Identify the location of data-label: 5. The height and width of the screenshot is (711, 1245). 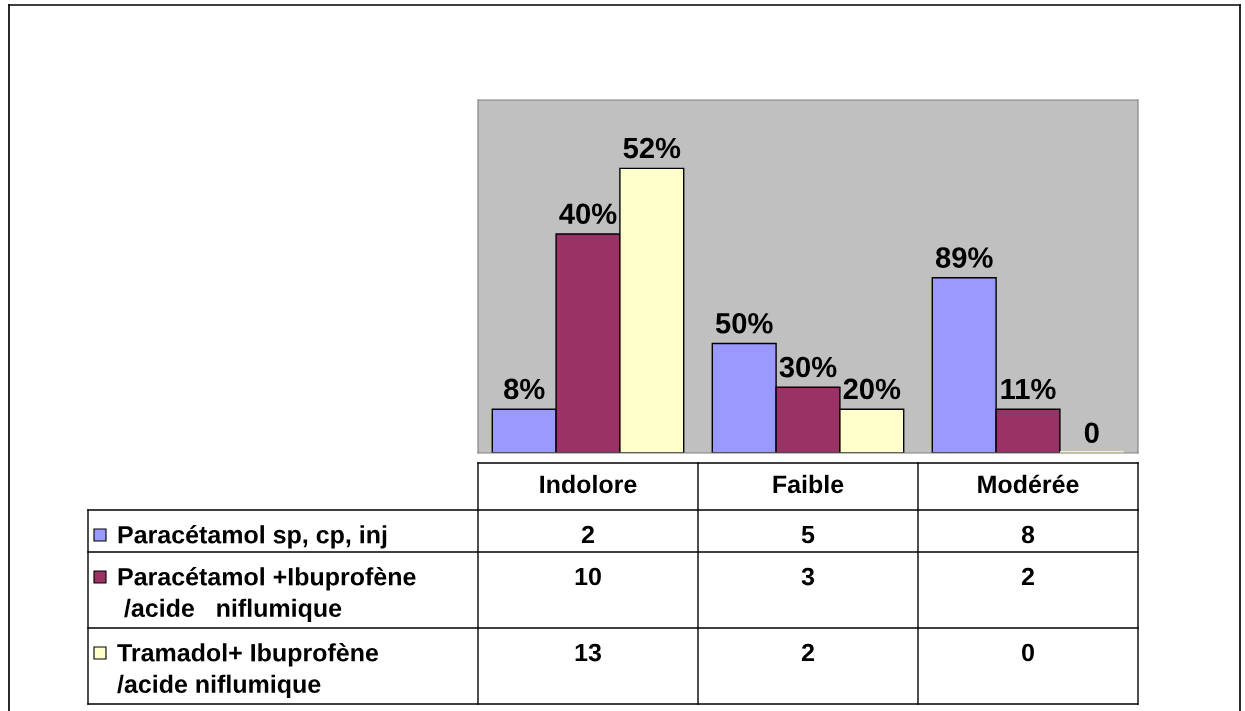
(808, 534).